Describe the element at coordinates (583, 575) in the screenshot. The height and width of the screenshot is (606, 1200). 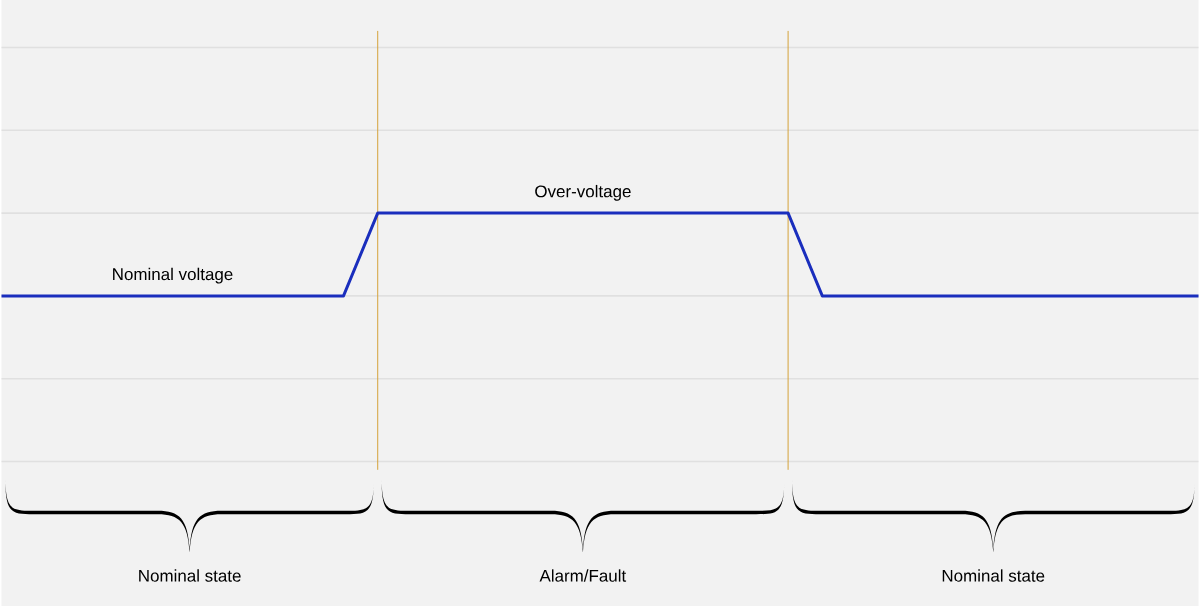
I see `text: Alarm/Fault` at that location.